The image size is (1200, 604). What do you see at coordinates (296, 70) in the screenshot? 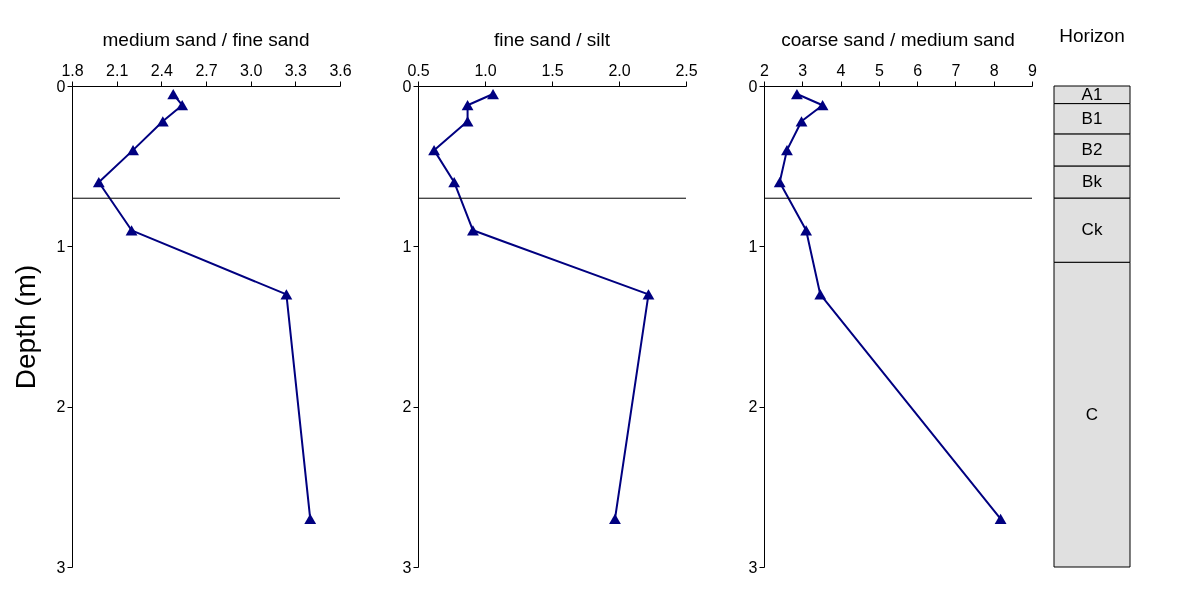
I see `x-tick-label: 3.3` at bounding box center [296, 70].